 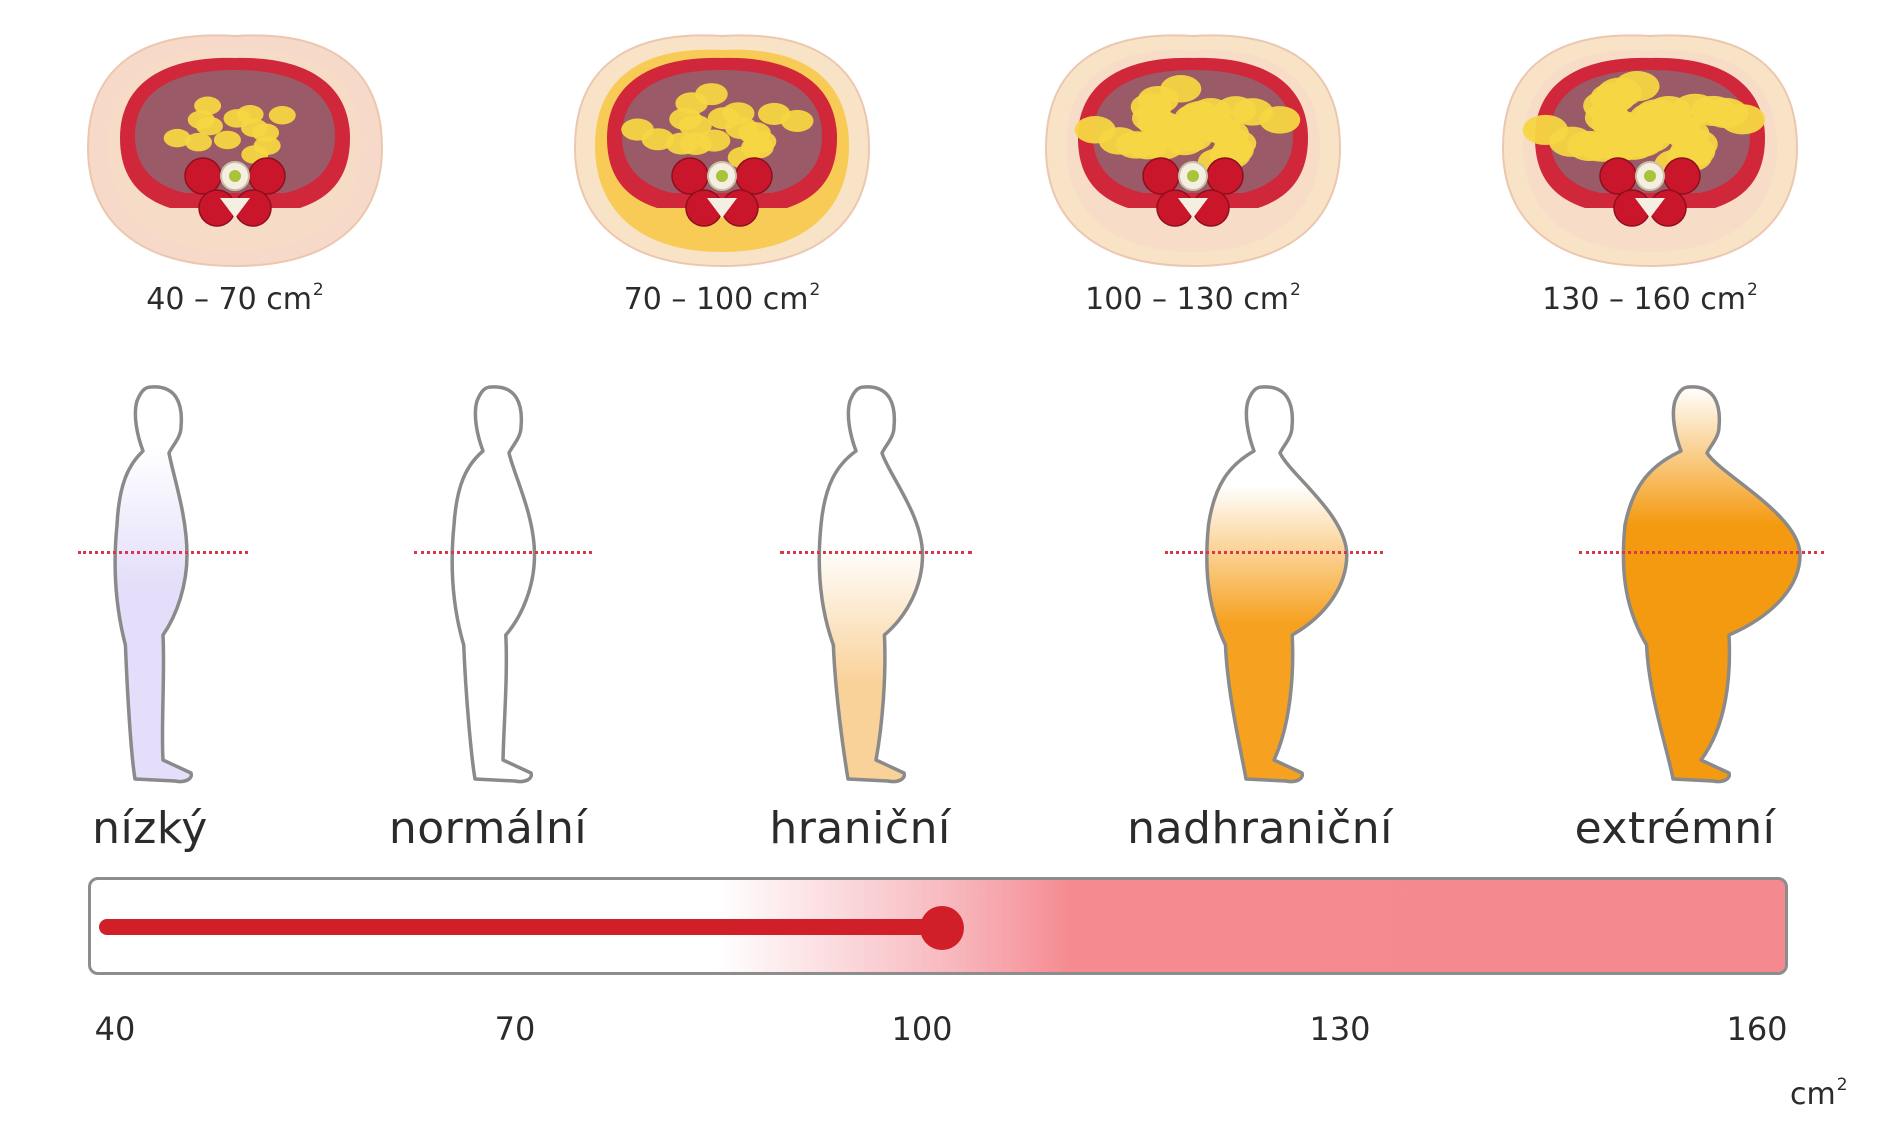 I want to click on category-label: hraniční, so click(x=860, y=828).